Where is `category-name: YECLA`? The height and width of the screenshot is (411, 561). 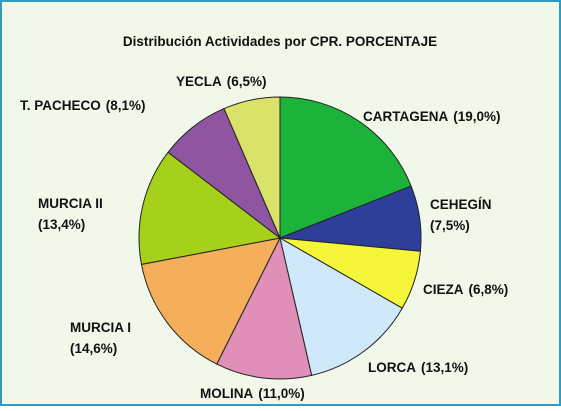
category-name: YECLA is located at coordinates (199, 81).